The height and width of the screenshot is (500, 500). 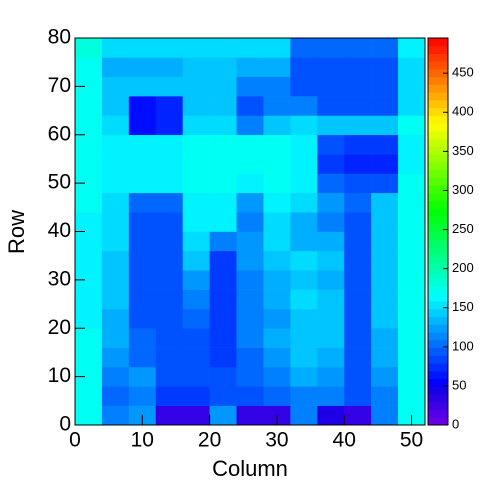 What do you see at coordinates (463, 267) in the screenshot?
I see `colorbar-tick-label: 200` at bounding box center [463, 267].